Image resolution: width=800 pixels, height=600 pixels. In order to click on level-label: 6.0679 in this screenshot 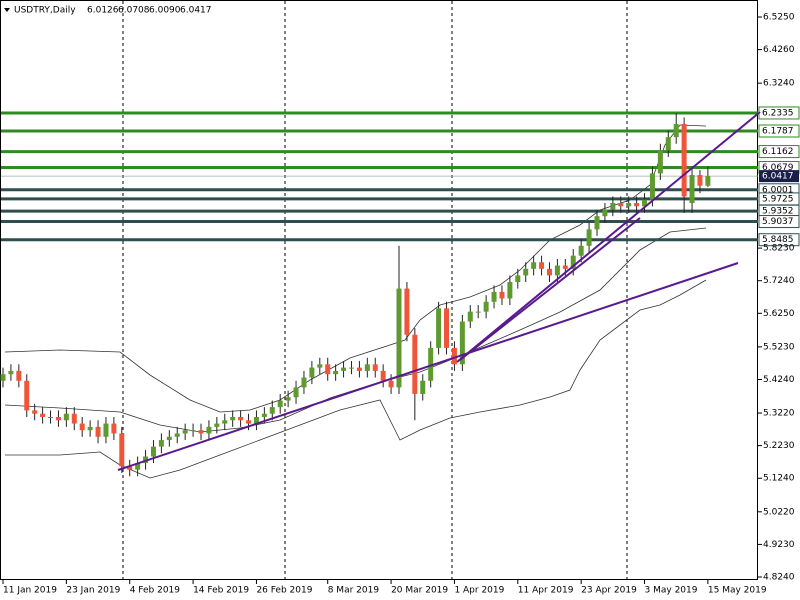, I will do `click(778, 168)`.